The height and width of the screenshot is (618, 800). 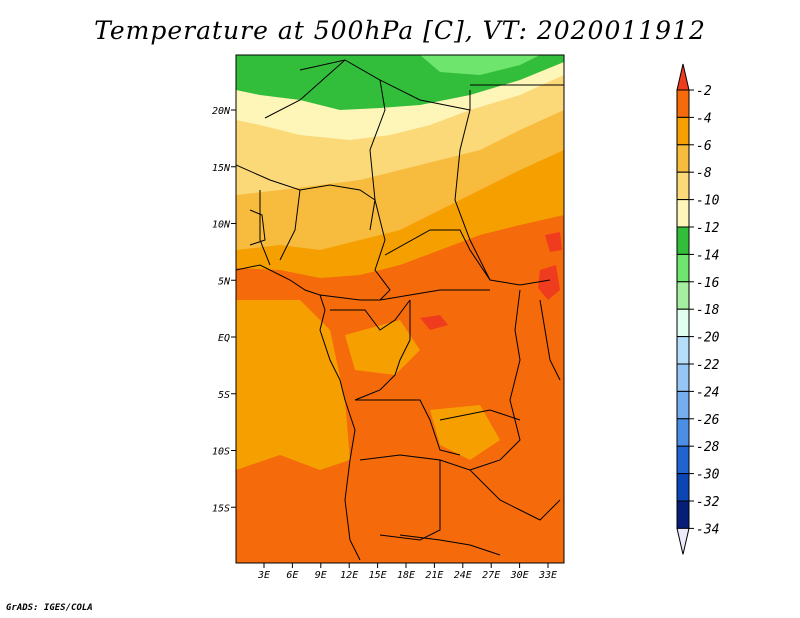 What do you see at coordinates (704, 146) in the screenshot?
I see `colorbar-label: -6` at bounding box center [704, 146].